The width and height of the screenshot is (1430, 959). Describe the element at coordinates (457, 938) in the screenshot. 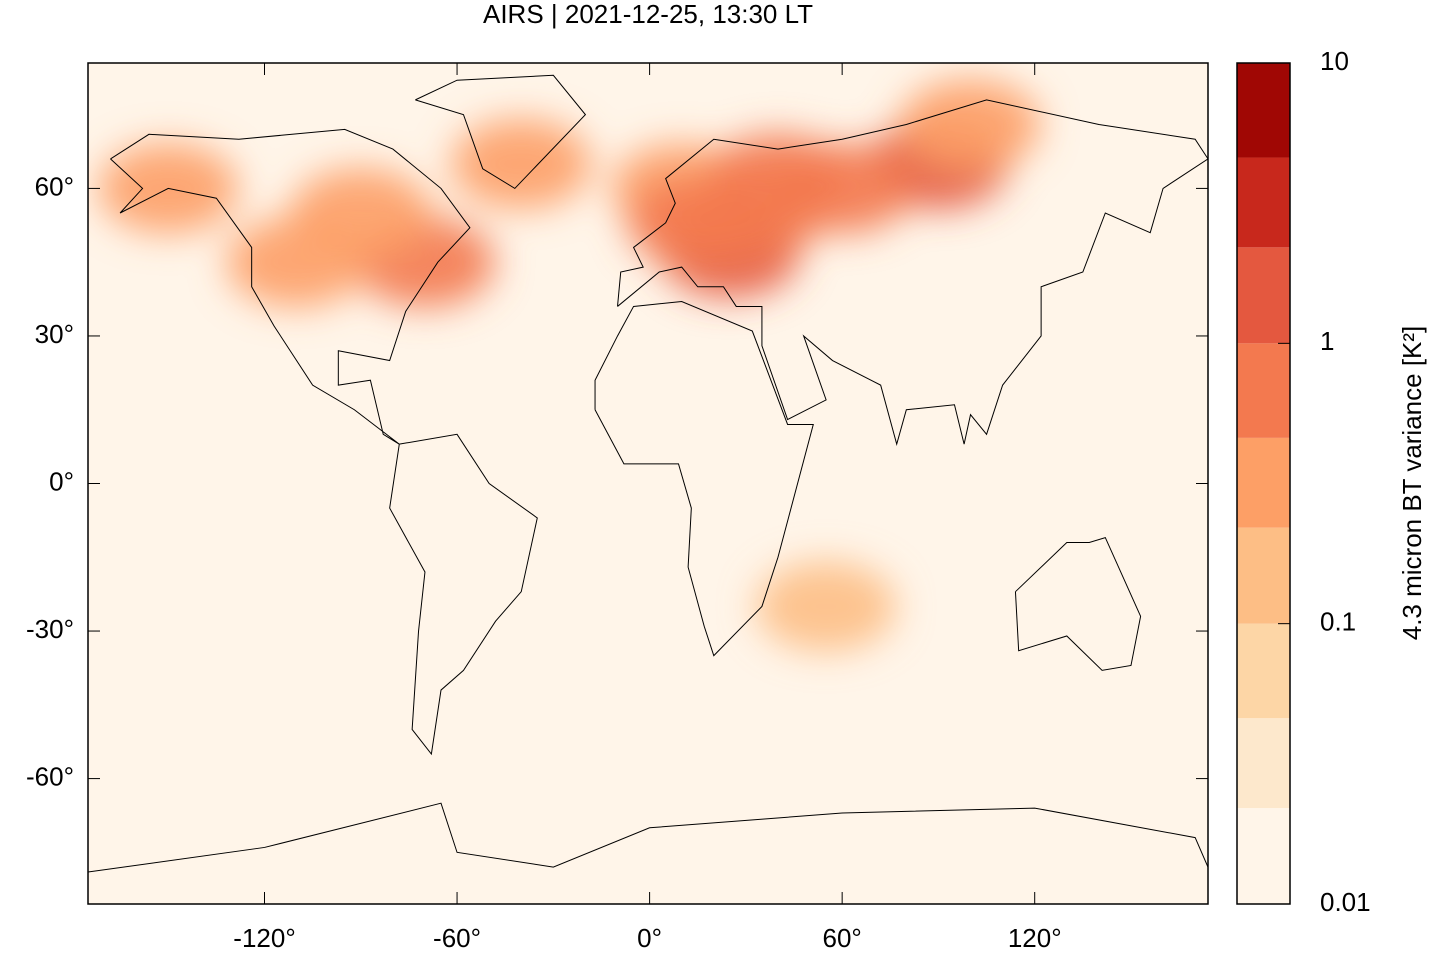

I see `x-tick-label: -60°` at that location.